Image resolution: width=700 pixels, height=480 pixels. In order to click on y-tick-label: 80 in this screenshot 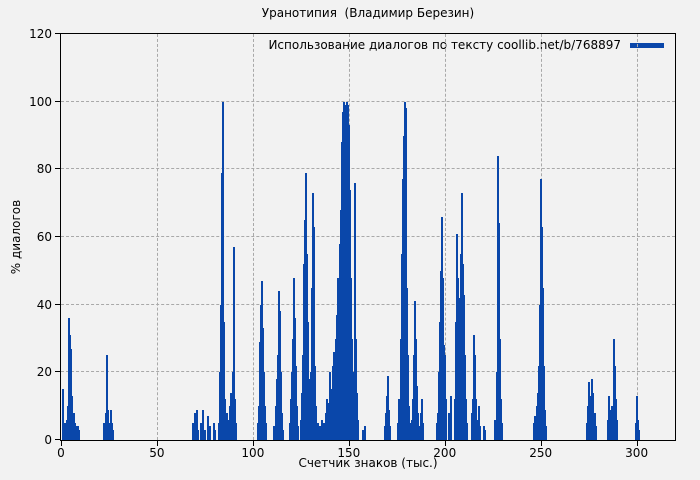, I will do `click(44, 169)`.